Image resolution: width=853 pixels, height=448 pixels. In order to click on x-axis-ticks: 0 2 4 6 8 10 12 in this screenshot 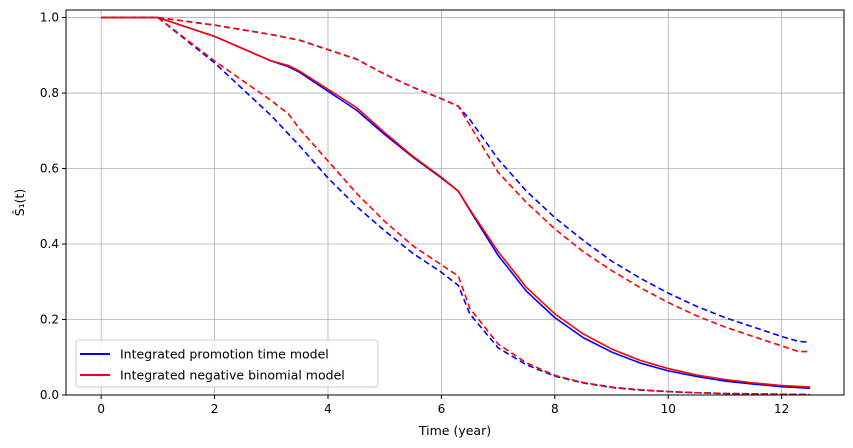, I will do `click(443, 405)`.